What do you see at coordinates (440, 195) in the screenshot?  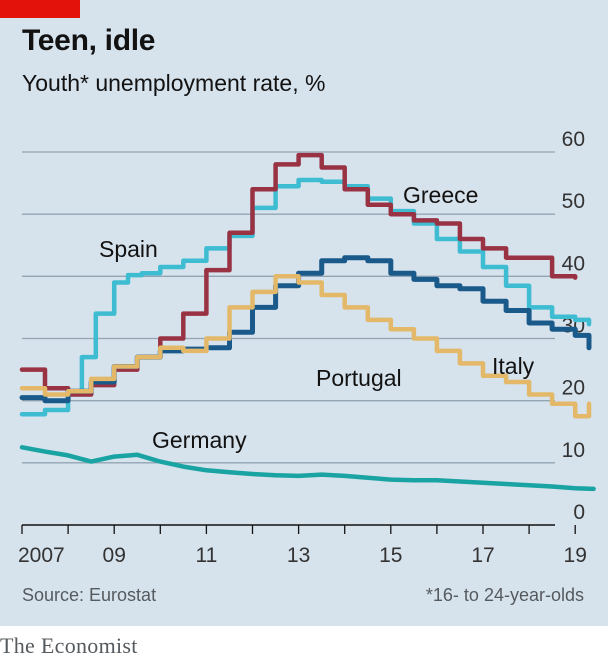 I see `series-label-greece: Greece` at bounding box center [440, 195].